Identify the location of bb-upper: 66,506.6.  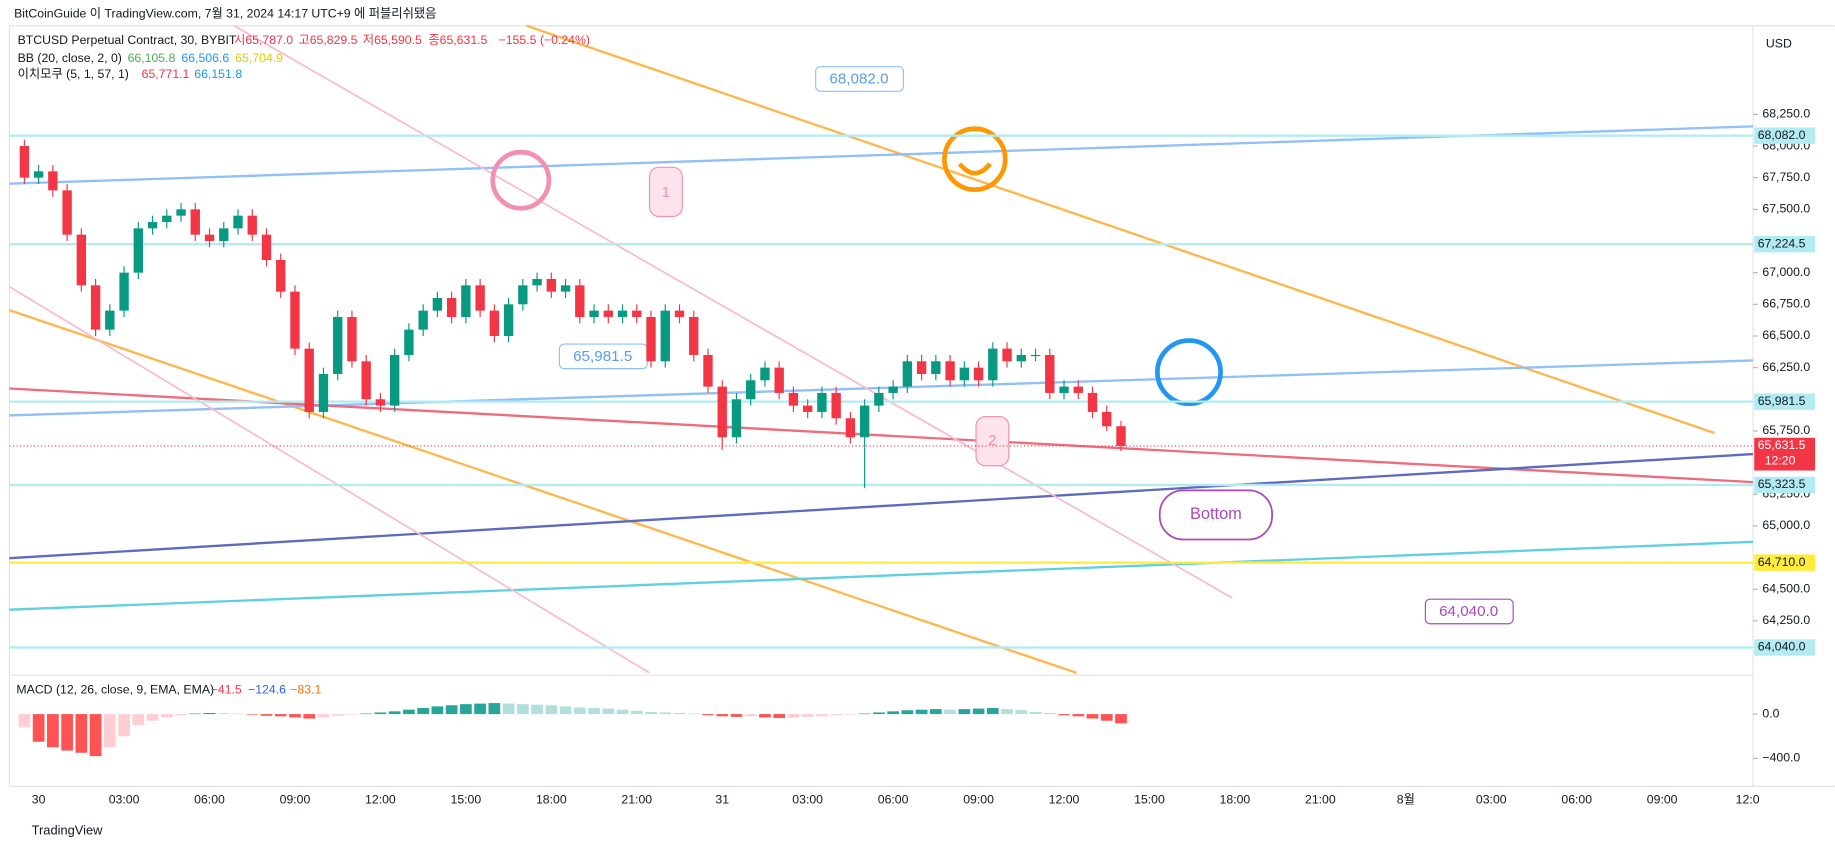
(205, 58).